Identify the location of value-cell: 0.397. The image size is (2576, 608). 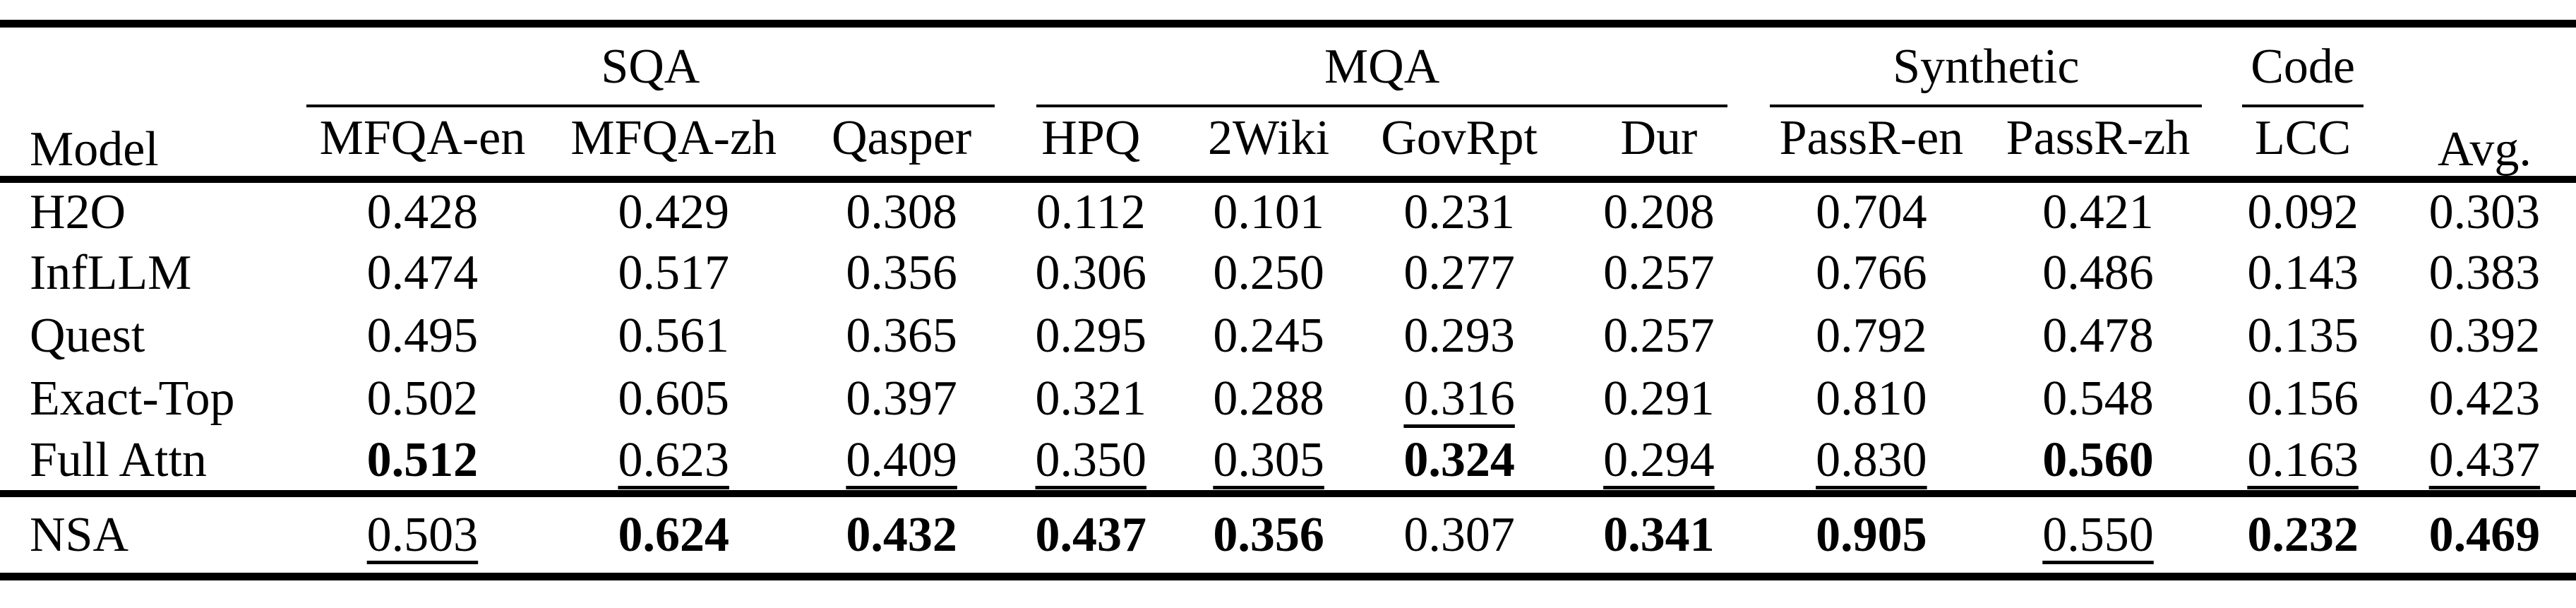
(901, 399).